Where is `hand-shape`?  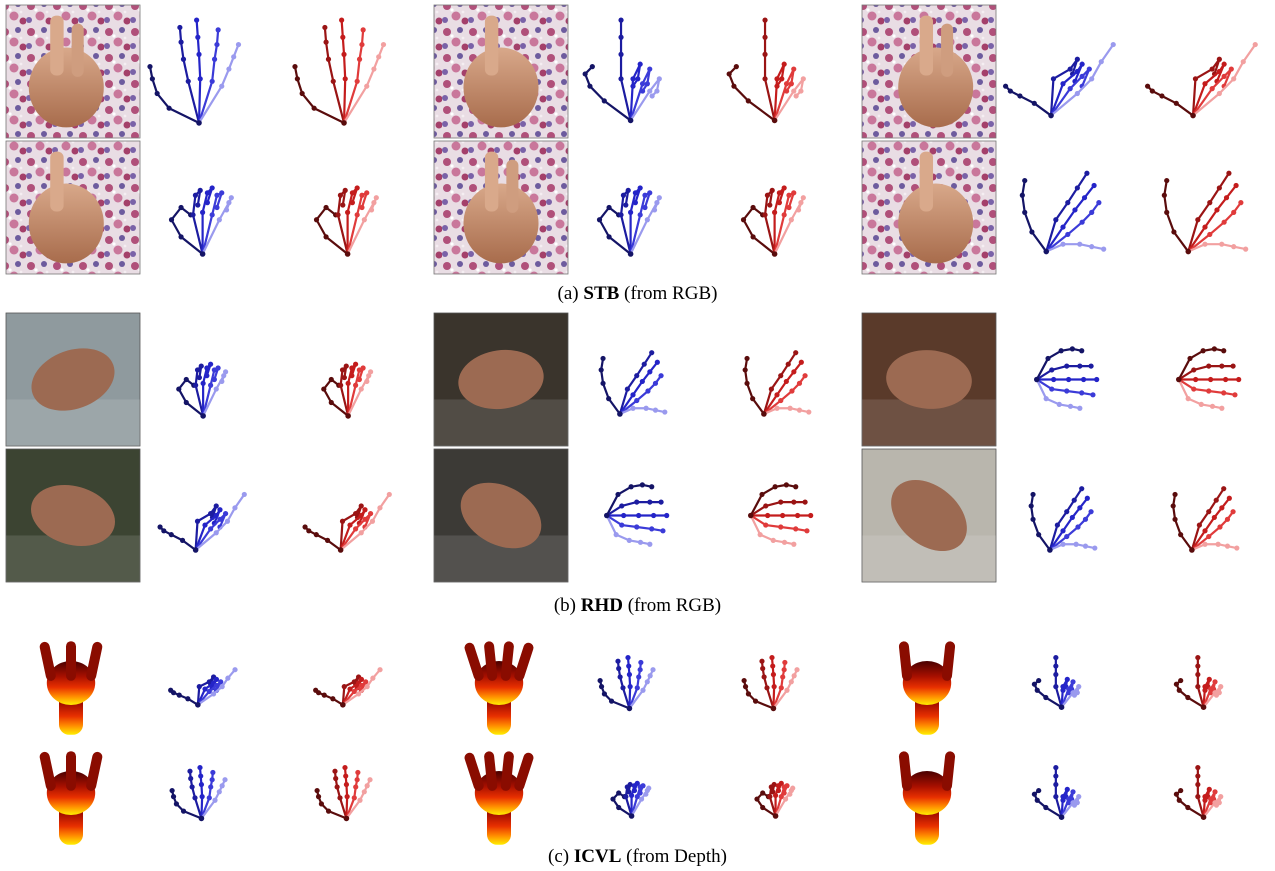
hand-shape is located at coordinates (73, 379).